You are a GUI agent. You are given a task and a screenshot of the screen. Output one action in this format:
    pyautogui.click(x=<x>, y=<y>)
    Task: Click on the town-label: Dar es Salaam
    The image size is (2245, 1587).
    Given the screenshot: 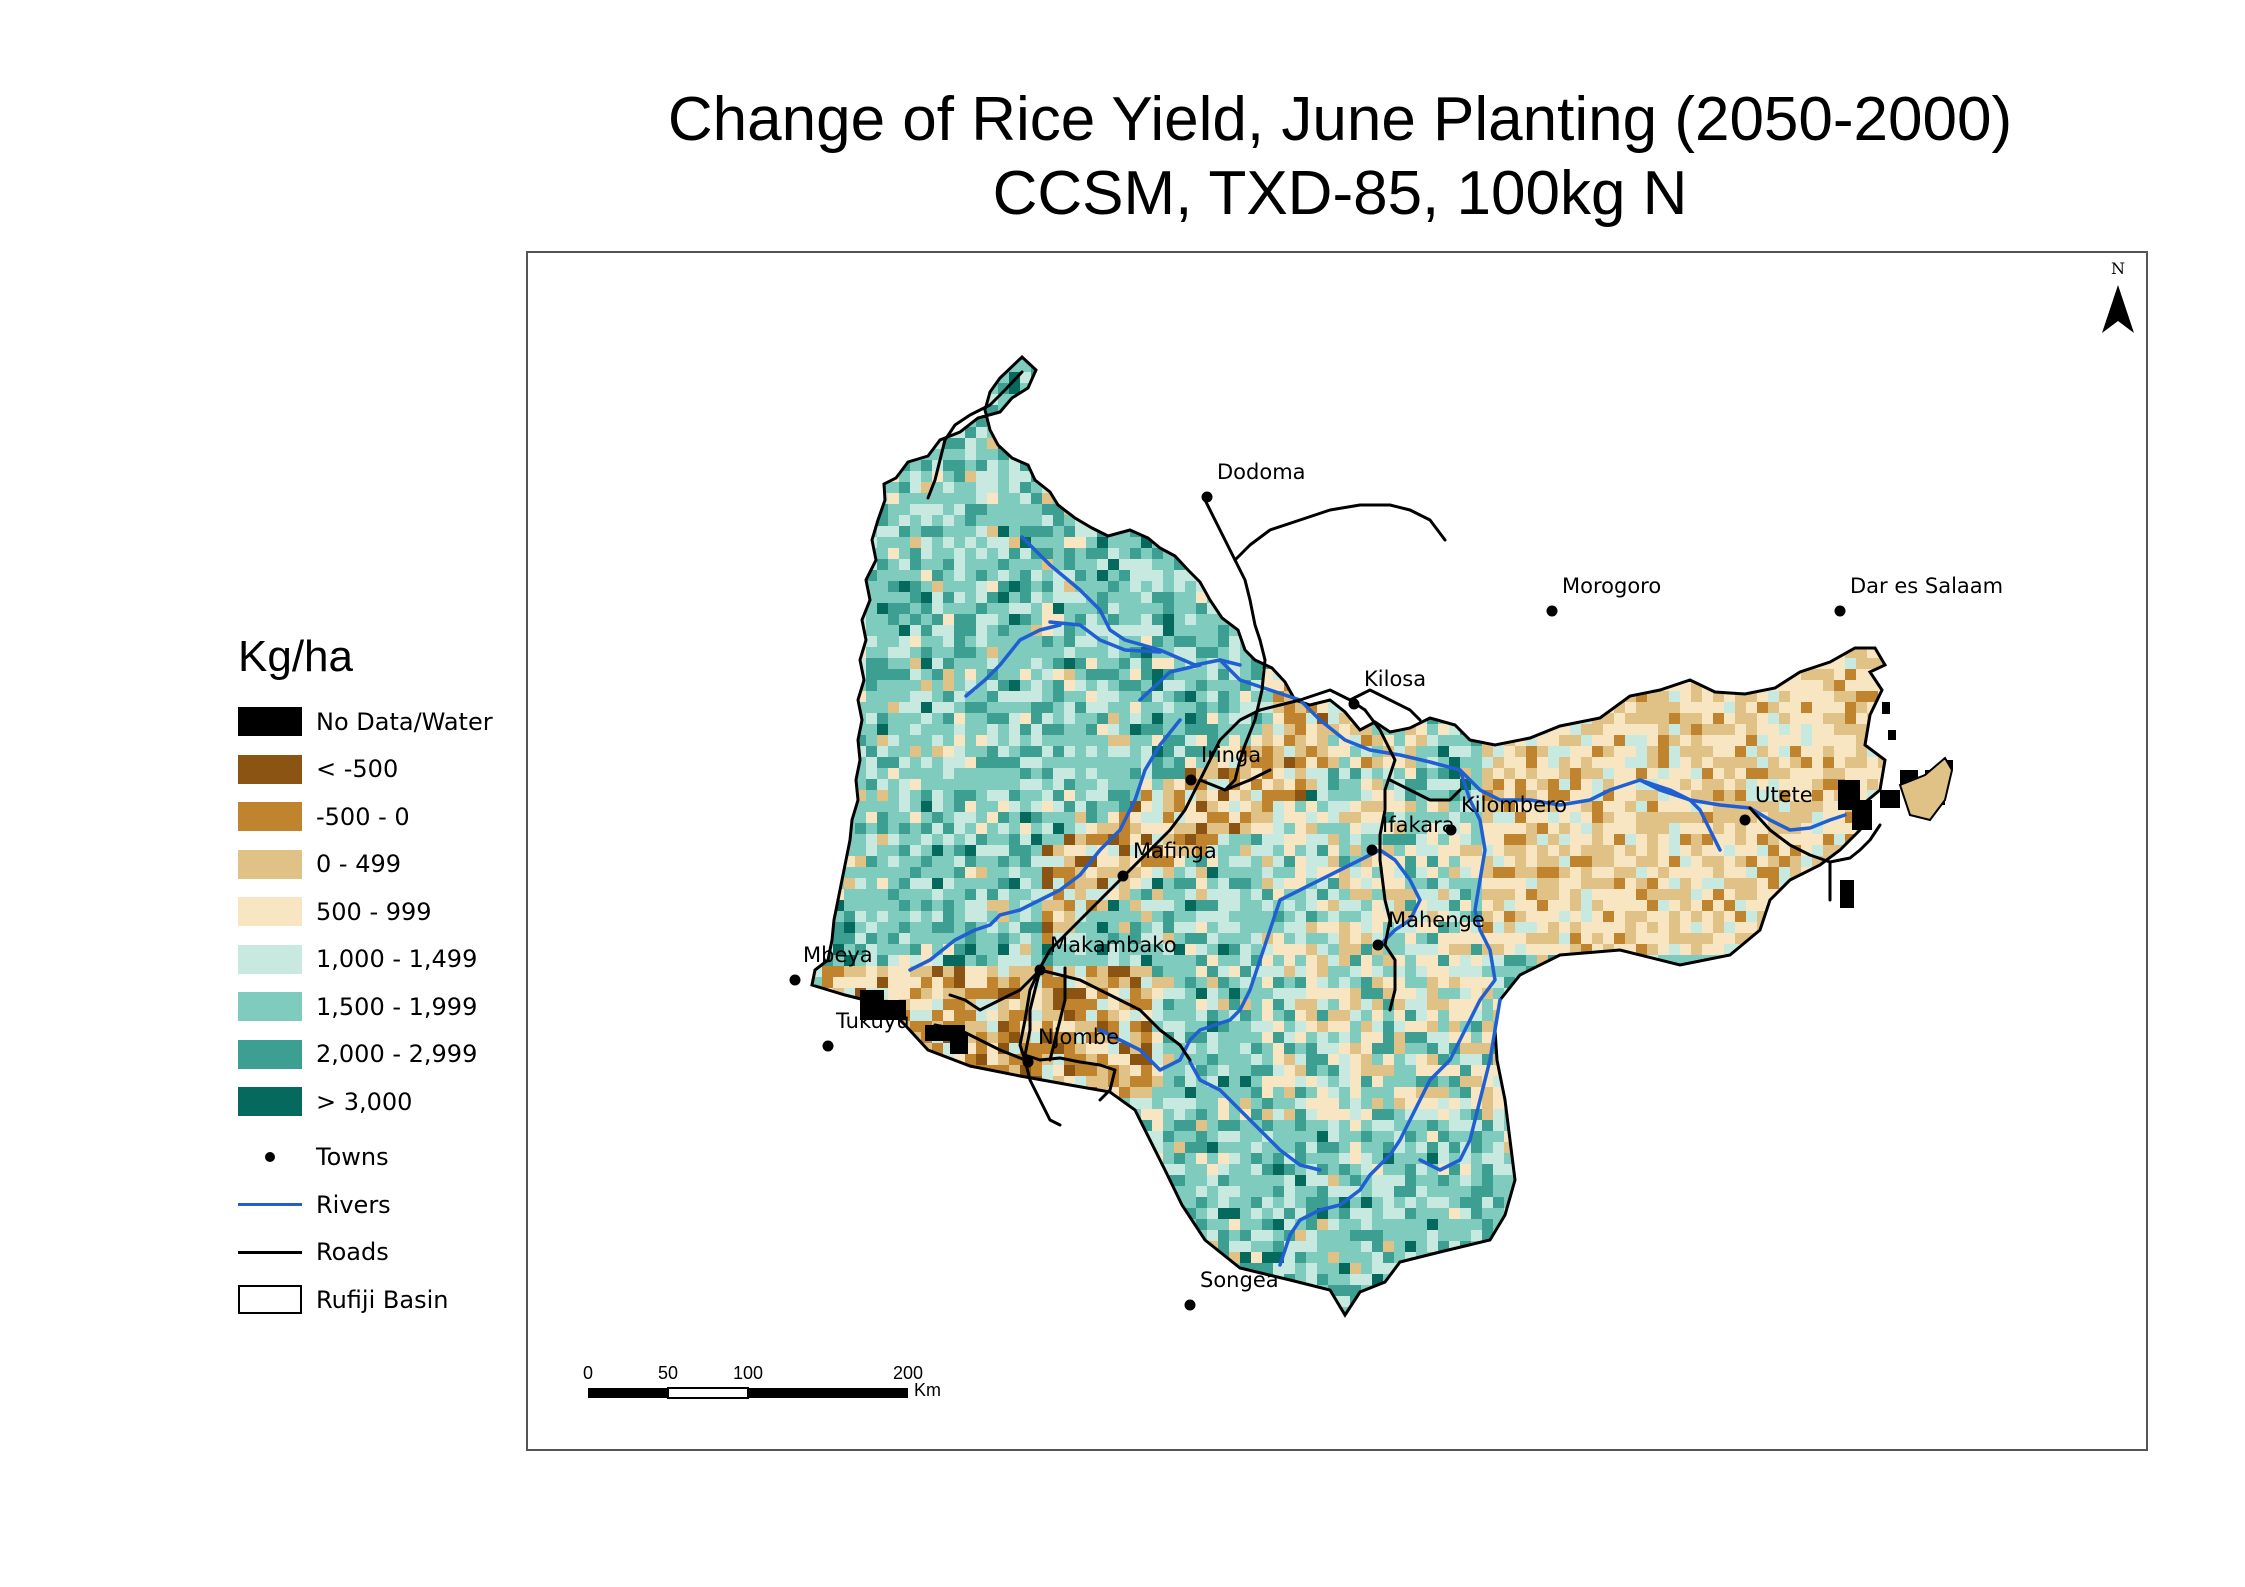 What is the action you would take?
    pyautogui.click(x=1926, y=586)
    